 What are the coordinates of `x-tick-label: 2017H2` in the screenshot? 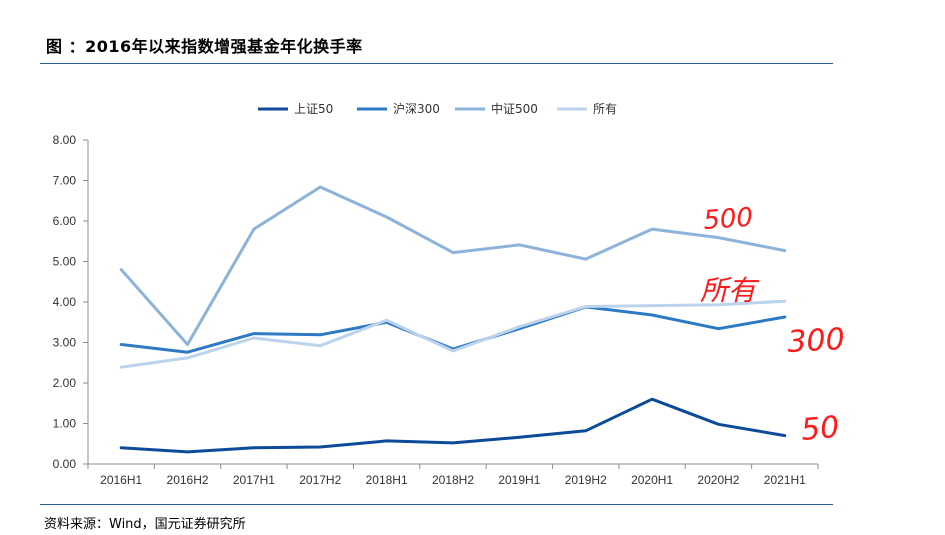 It's located at (320, 480).